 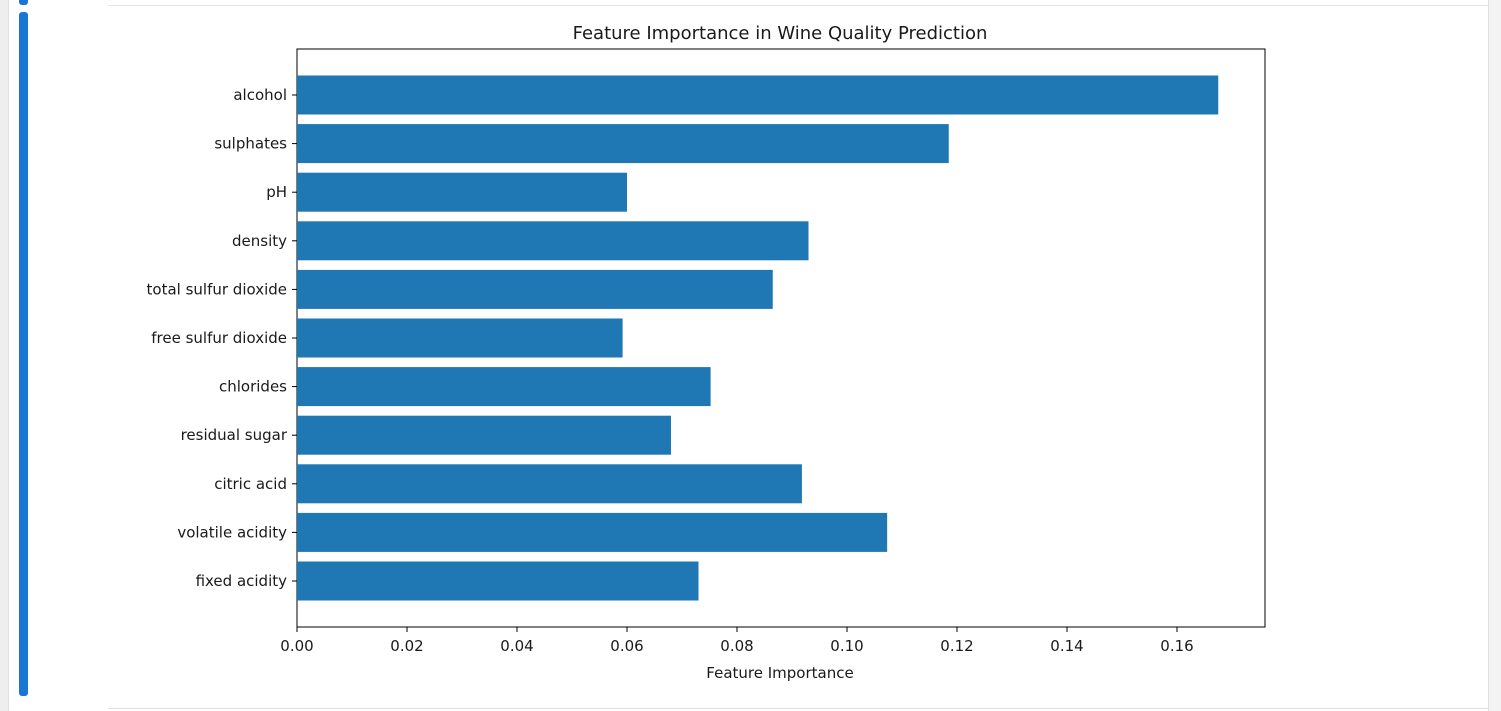 I want to click on bar-residual-sugar, so click(x=484, y=435).